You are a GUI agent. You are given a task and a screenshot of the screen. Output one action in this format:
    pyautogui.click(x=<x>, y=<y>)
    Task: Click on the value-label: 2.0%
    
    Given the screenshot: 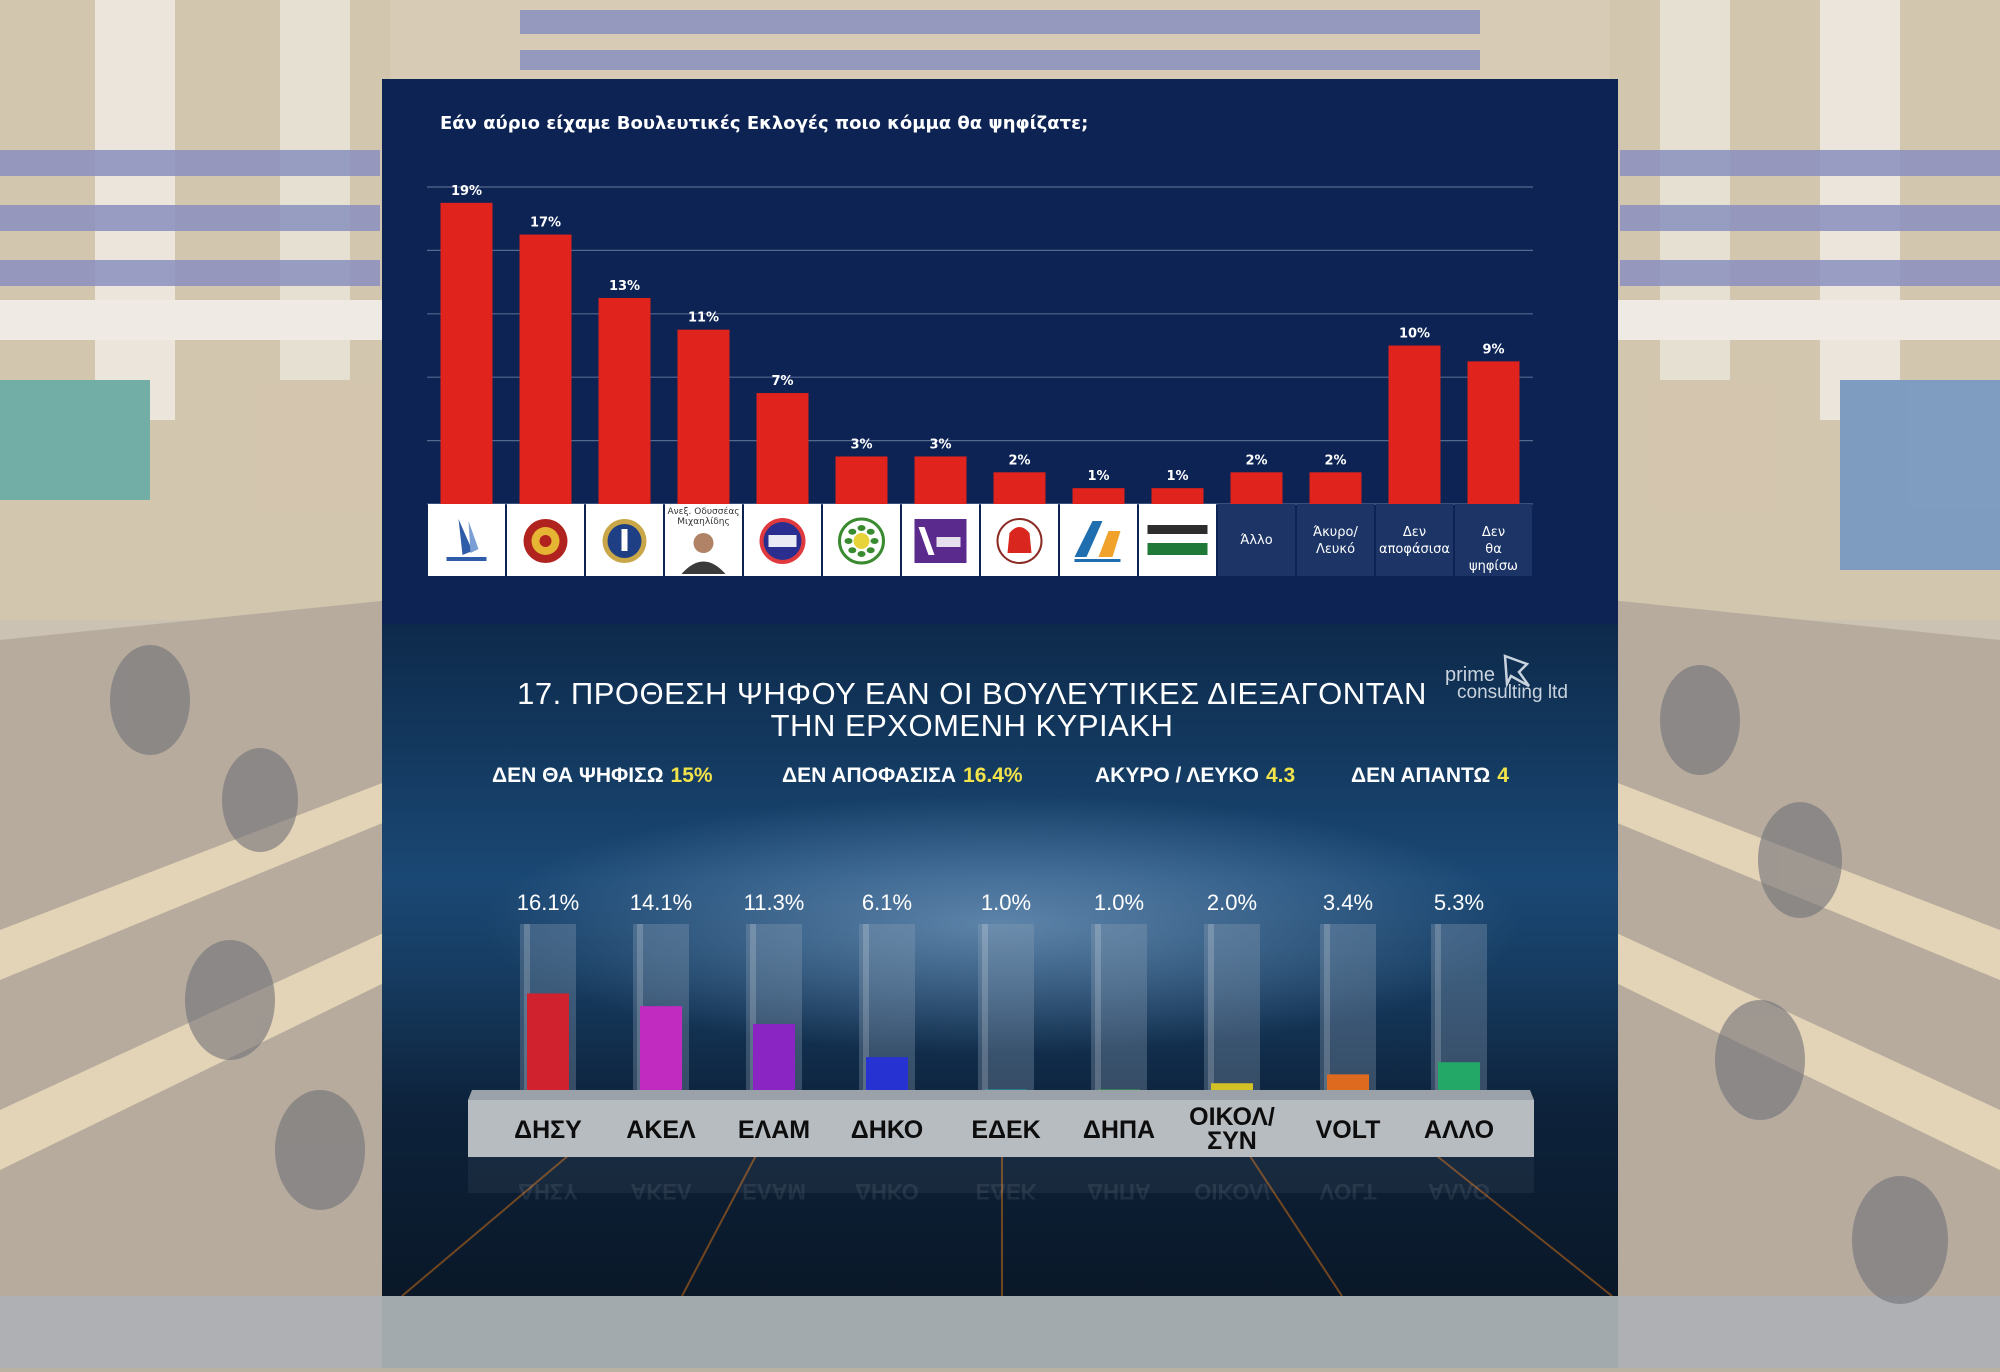 What is the action you would take?
    pyautogui.click(x=1232, y=902)
    